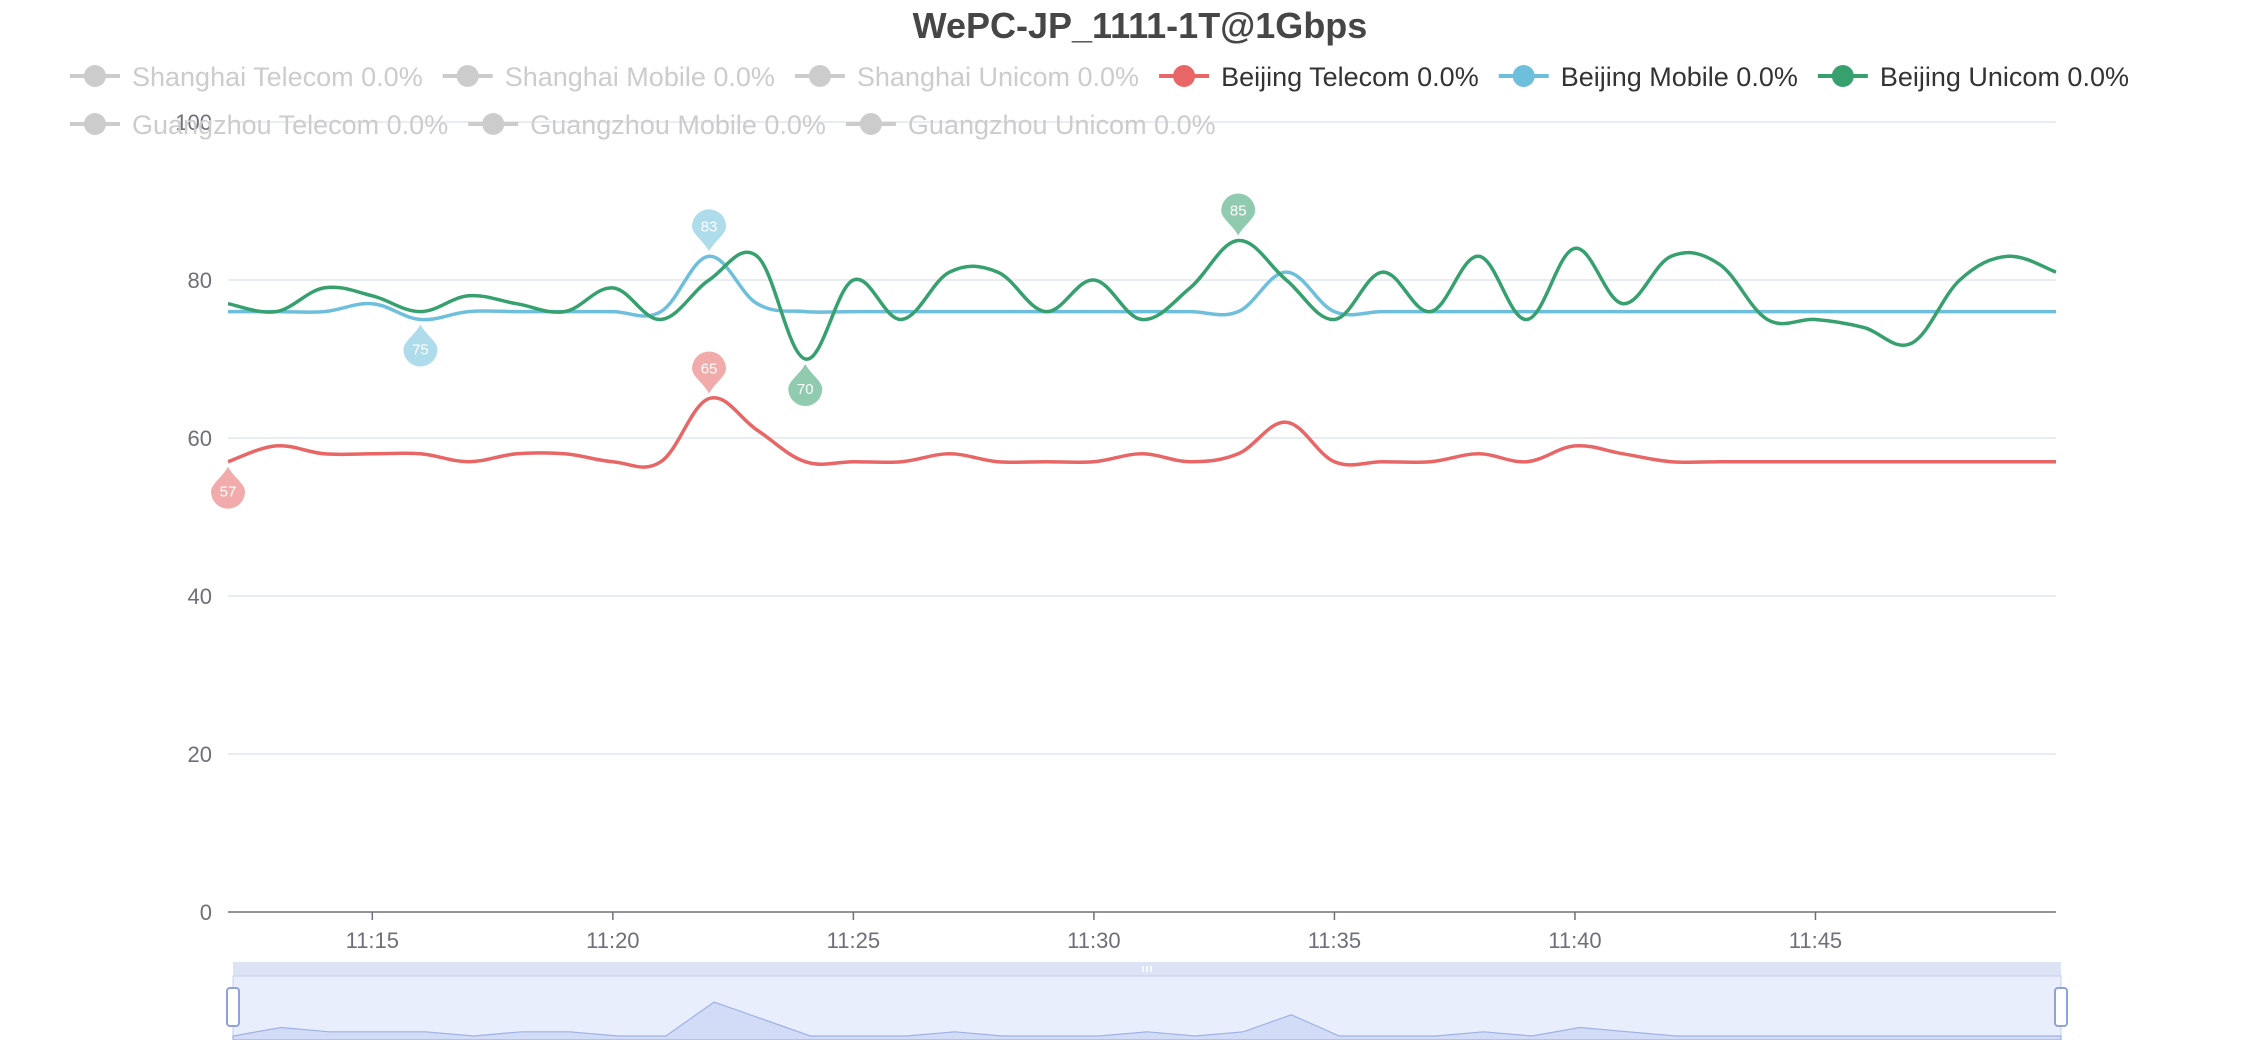  I want to click on mark-point-label: 75, so click(420, 350).